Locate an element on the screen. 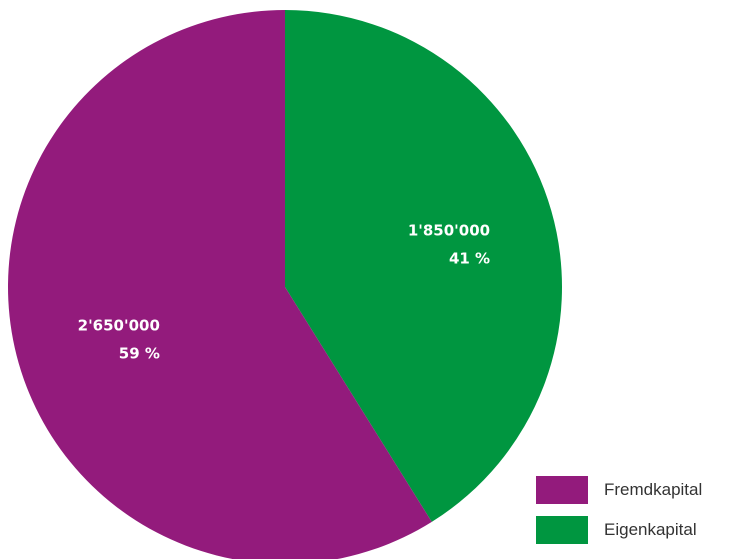 Image resolution: width=749 pixels, height=559 pixels. percent-label-fremdkapital: 59 % is located at coordinates (139, 353).